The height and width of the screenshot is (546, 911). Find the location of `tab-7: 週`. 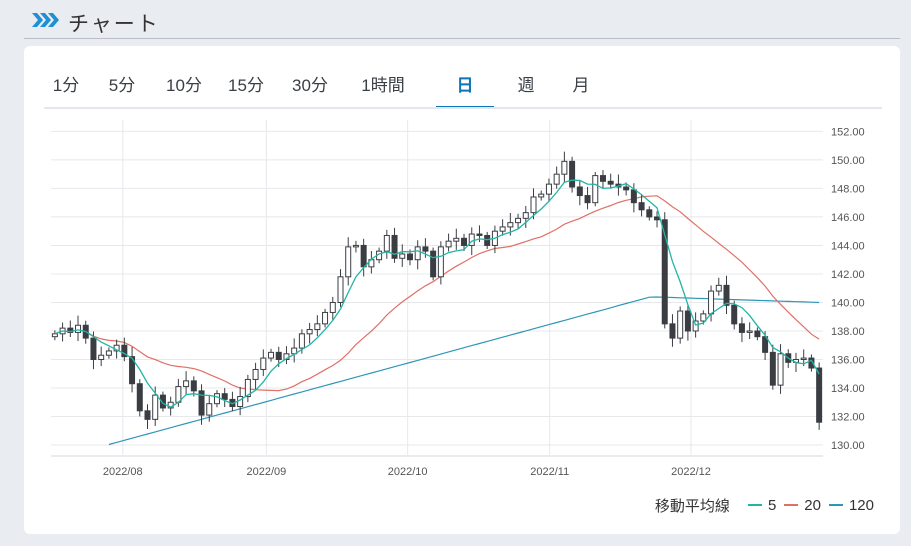

tab-7: 週 is located at coordinates (526, 85).